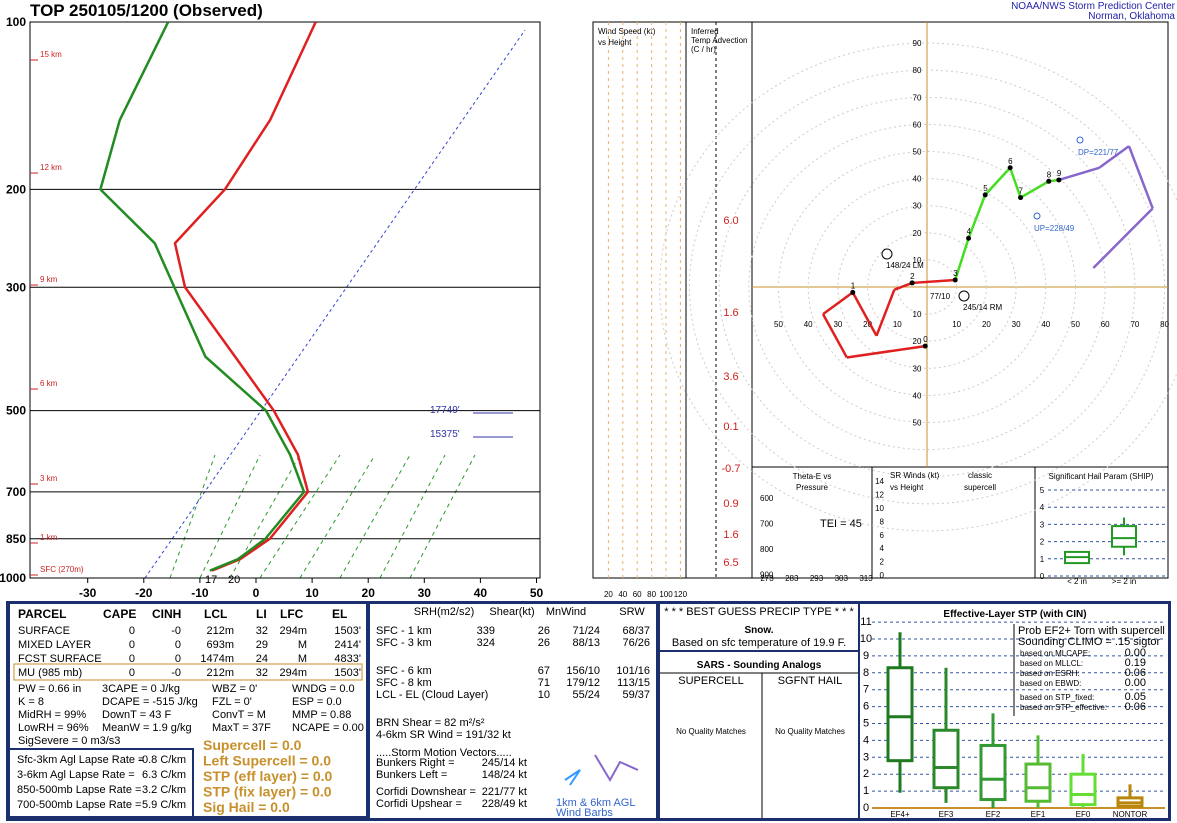 The height and width of the screenshot is (823, 1177). I want to click on parcel-cell: 29, so click(262, 645).